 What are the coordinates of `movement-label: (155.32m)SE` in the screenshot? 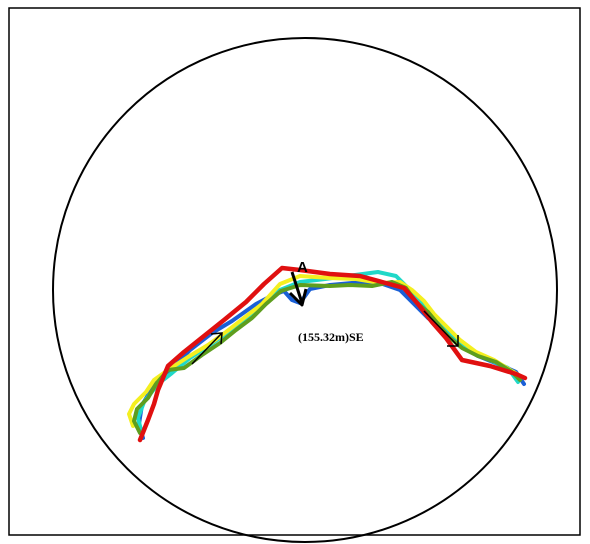 It's located at (331, 337).